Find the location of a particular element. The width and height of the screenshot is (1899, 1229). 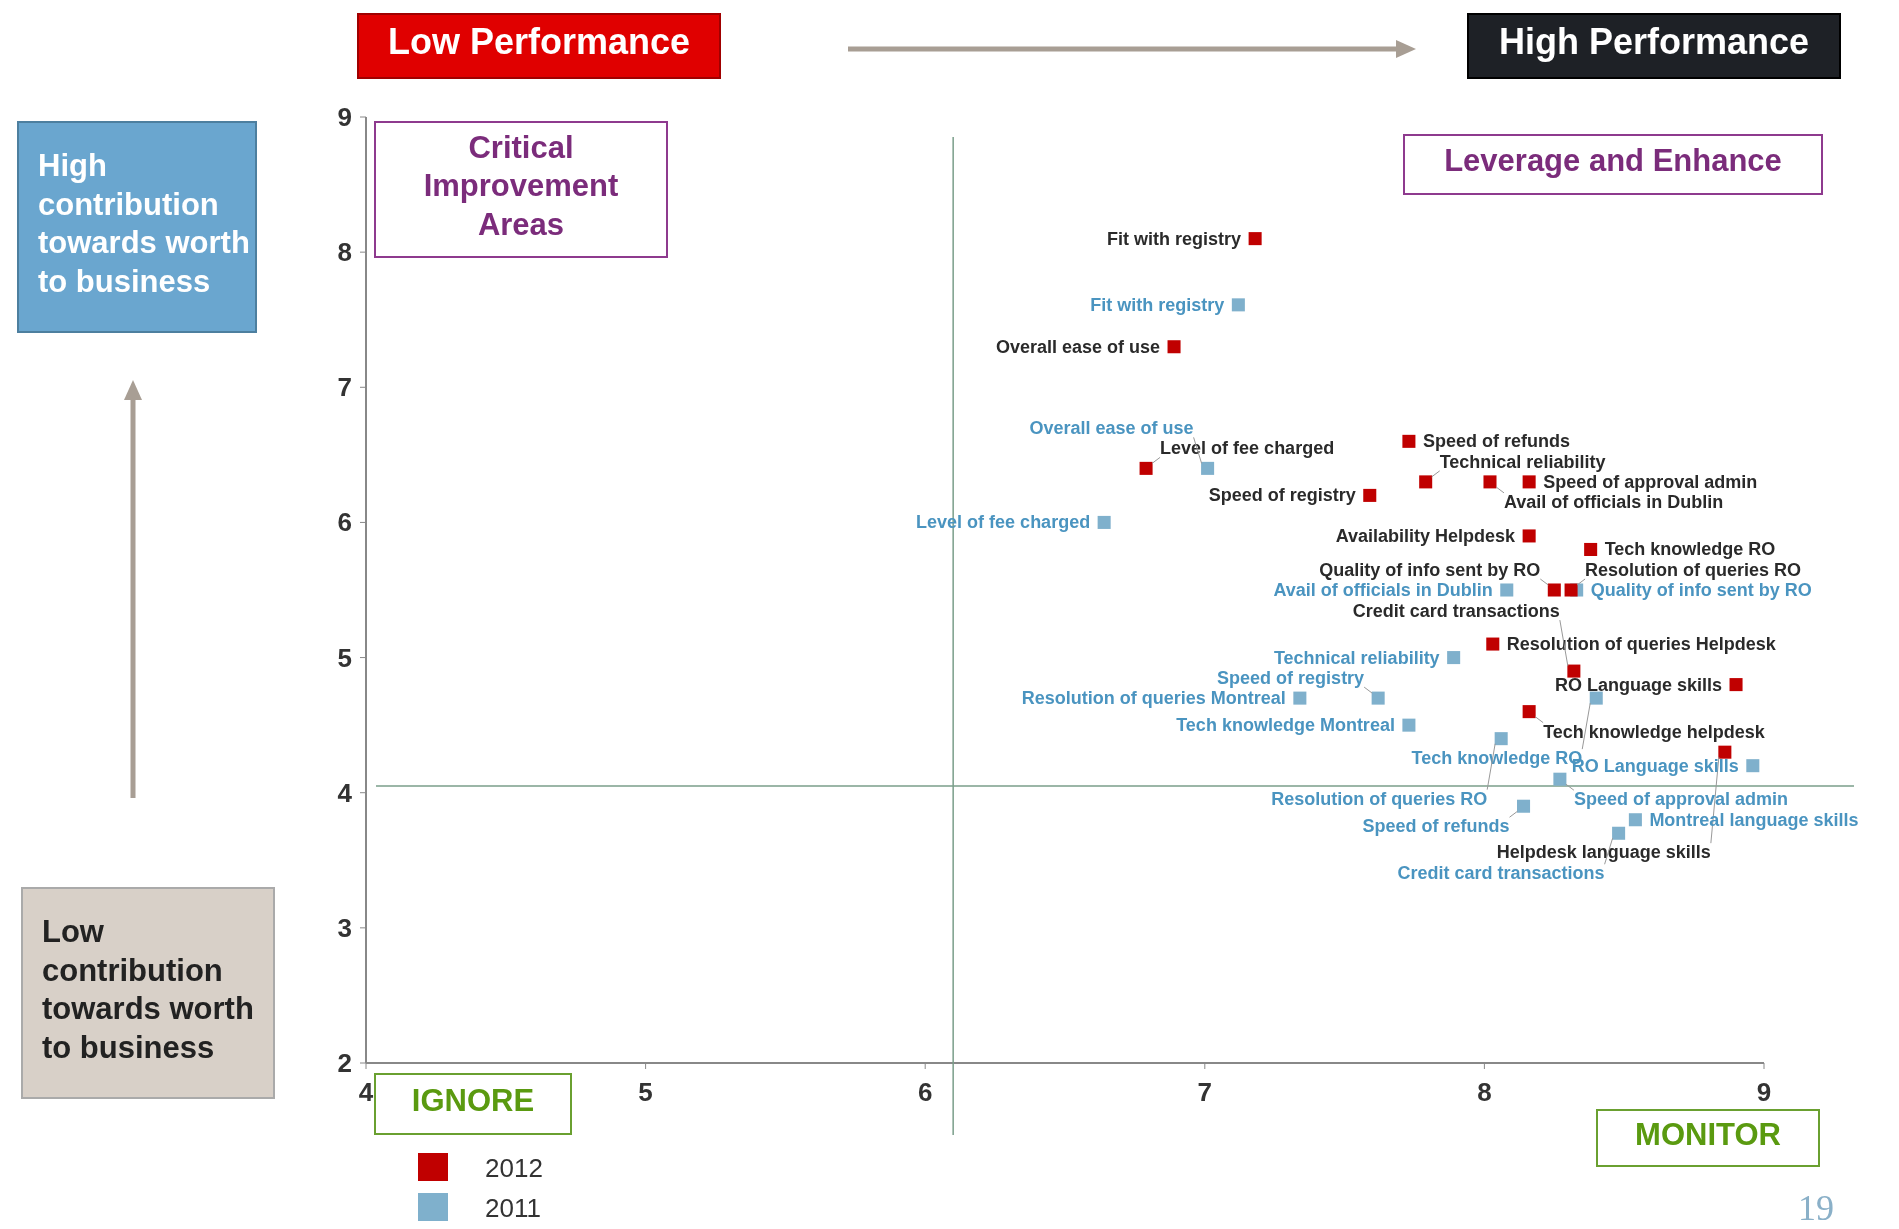

text: 19 is located at coordinates (1816, 1208).